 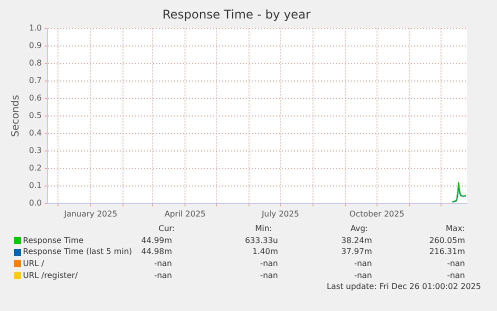 I want to click on y-tick-label: 0.5, so click(x=35, y=115).